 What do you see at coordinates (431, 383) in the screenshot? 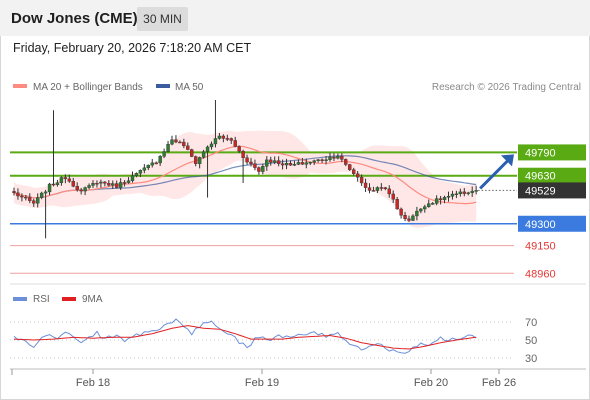
I see `time-tick-label: Feb 20` at bounding box center [431, 383].